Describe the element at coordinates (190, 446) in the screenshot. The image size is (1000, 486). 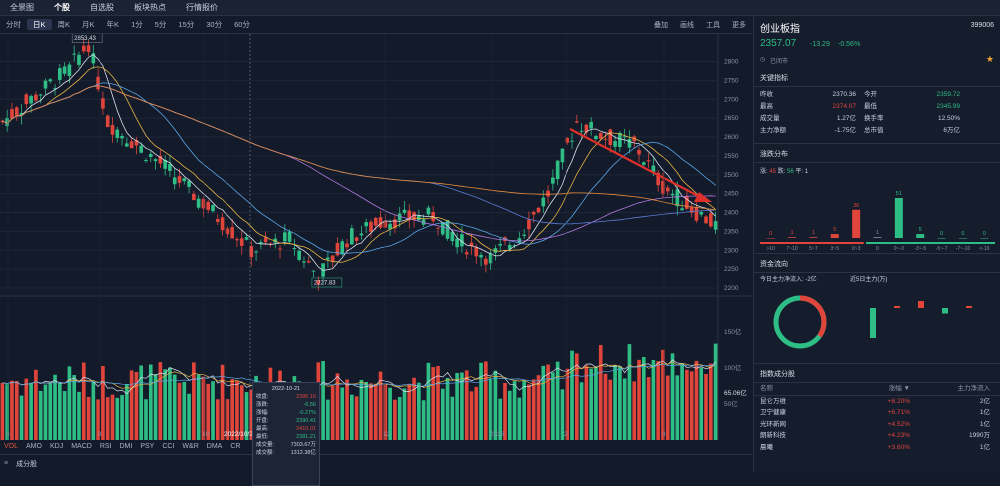
I see `indicator-tab: W&R` at that location.